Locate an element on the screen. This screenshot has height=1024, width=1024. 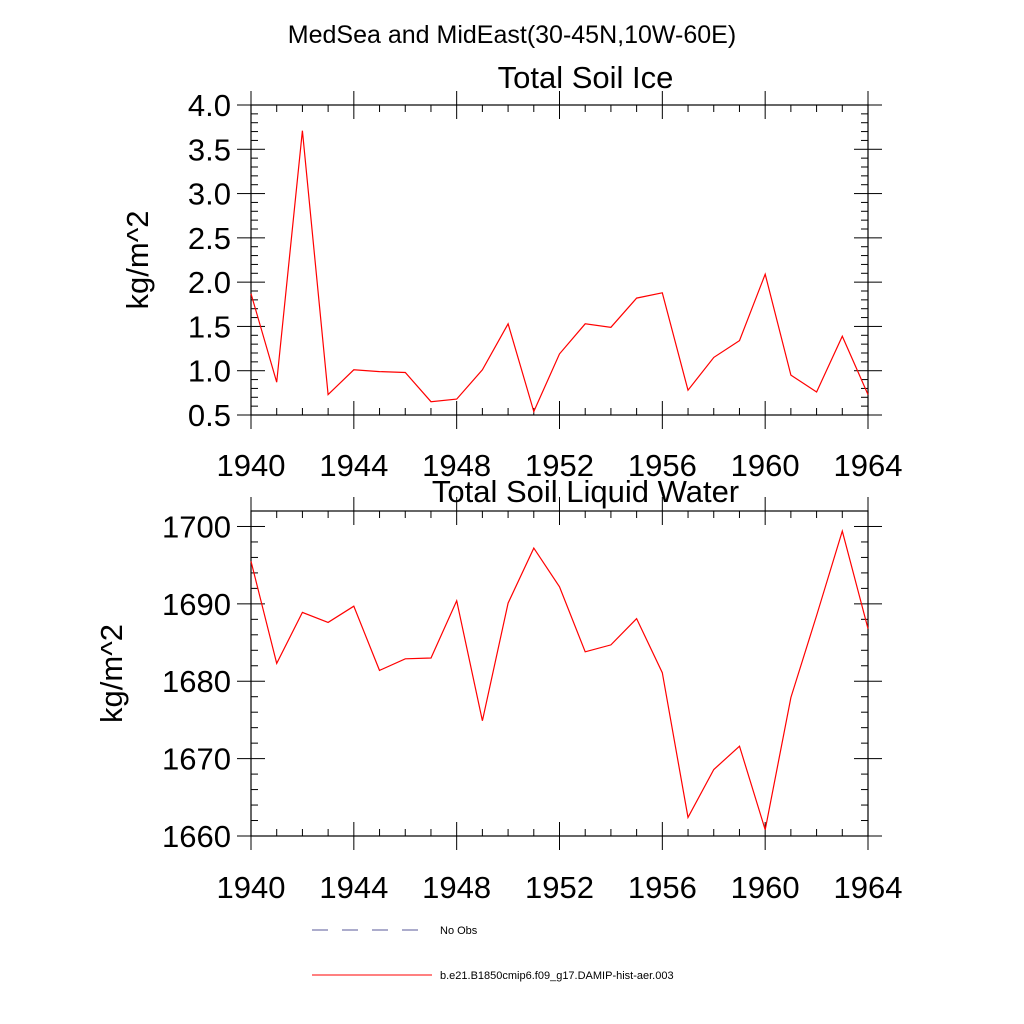
y-tick-label: 1670 is located at coordinates (196, 759).